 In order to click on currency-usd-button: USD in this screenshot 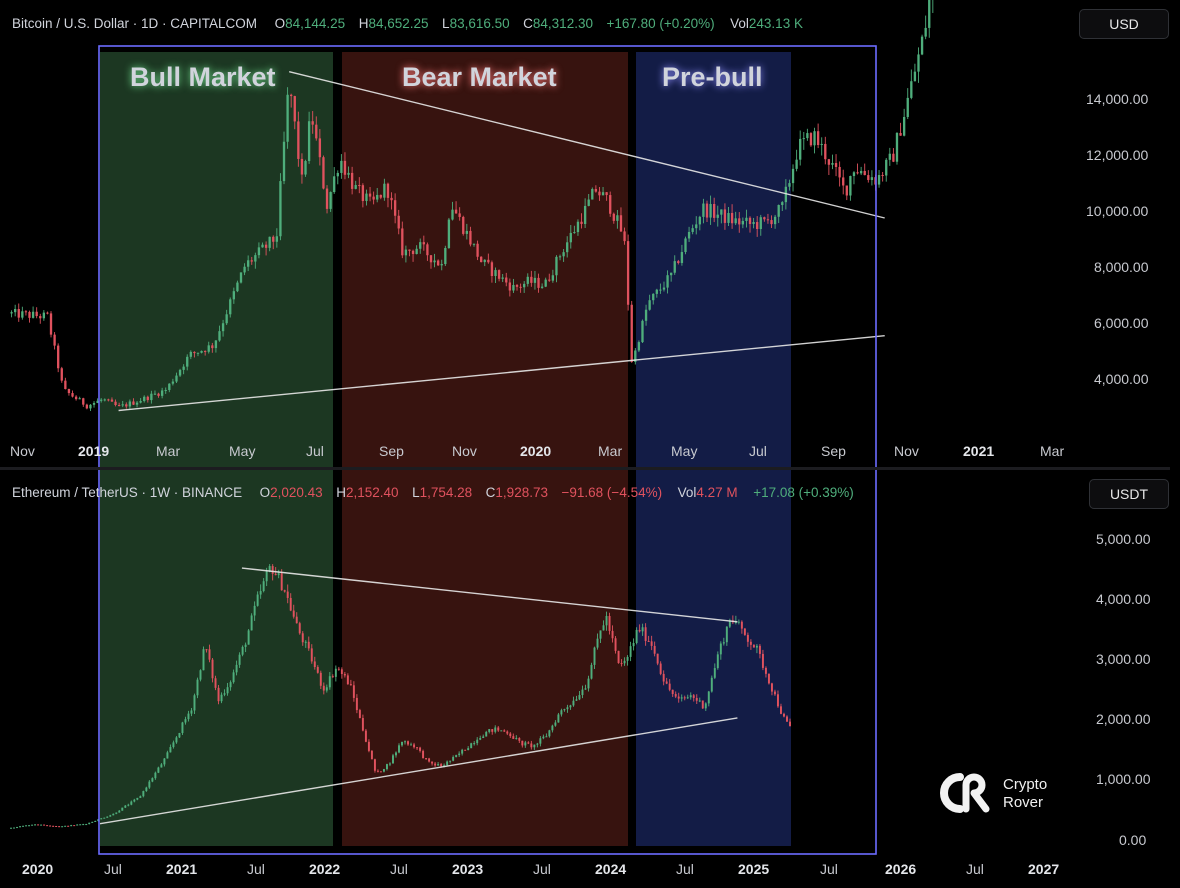, I will do `click(1124, 24)`.